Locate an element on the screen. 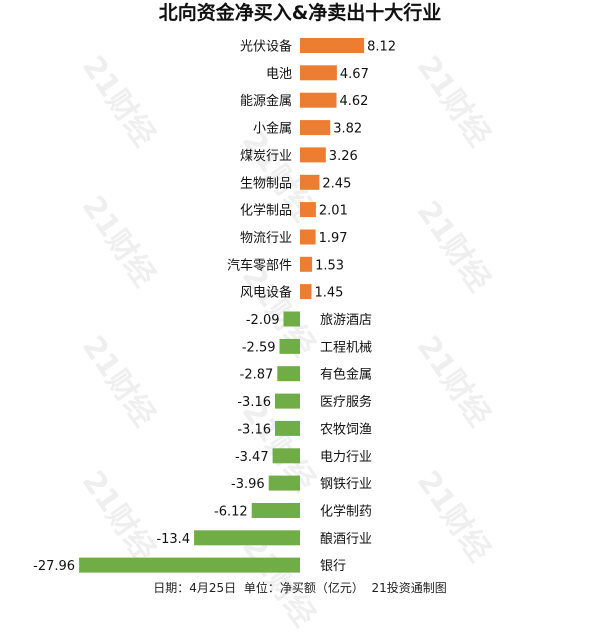  value-label: 3.26 is located at coordinates (343, 156).